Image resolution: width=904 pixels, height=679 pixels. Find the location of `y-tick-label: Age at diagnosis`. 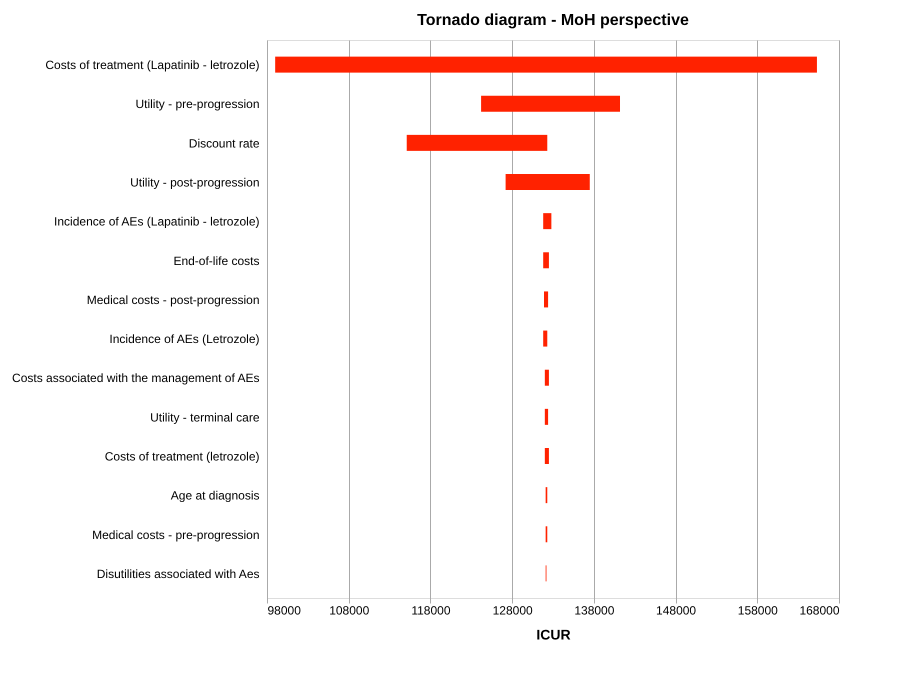

y-tick-label: Age at diagnosis is located at coordinates (215, 495).